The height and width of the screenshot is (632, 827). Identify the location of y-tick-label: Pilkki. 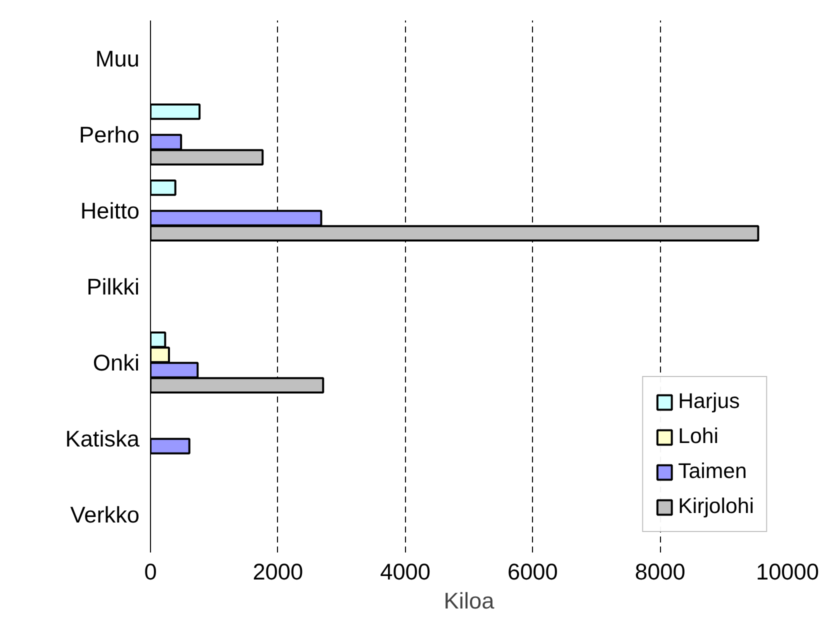
(113, 287).